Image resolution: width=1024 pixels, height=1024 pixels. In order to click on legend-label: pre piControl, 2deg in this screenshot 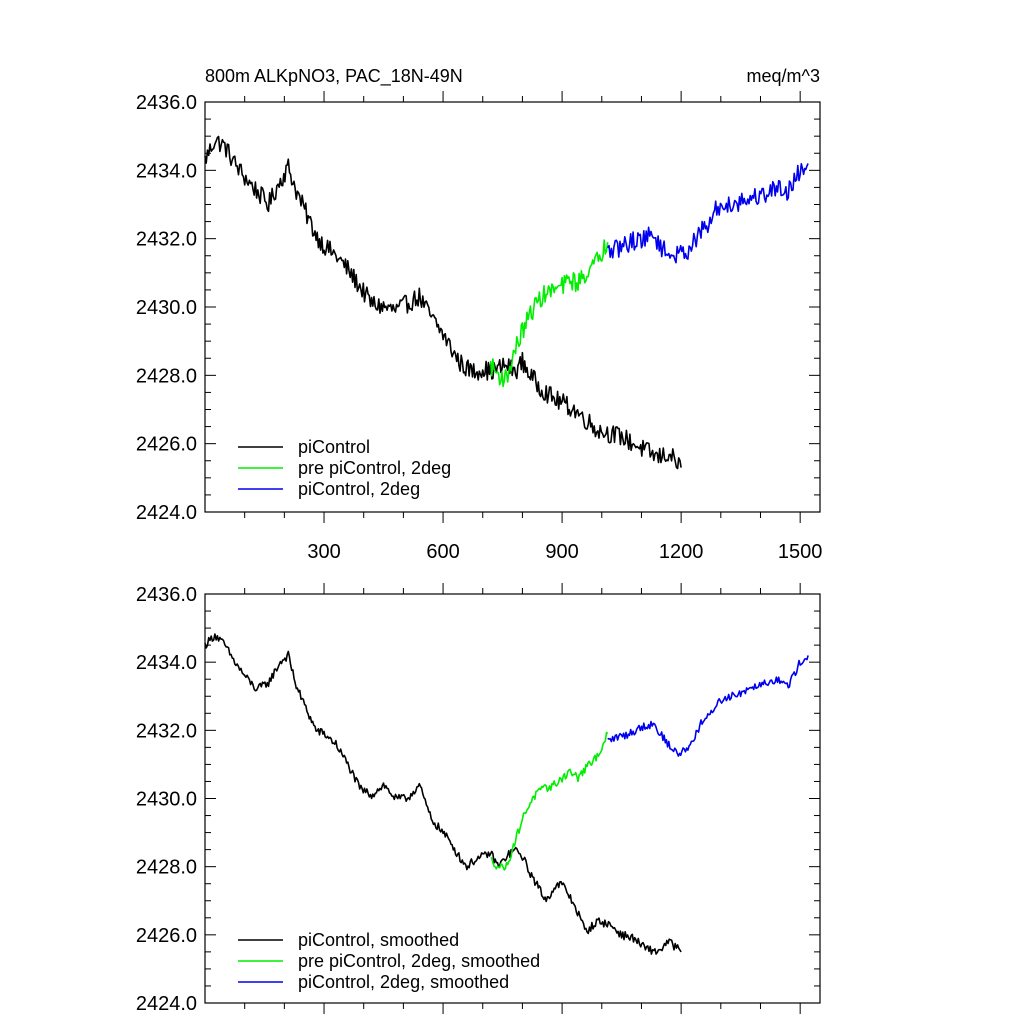, I will do `click(374, 468)`.